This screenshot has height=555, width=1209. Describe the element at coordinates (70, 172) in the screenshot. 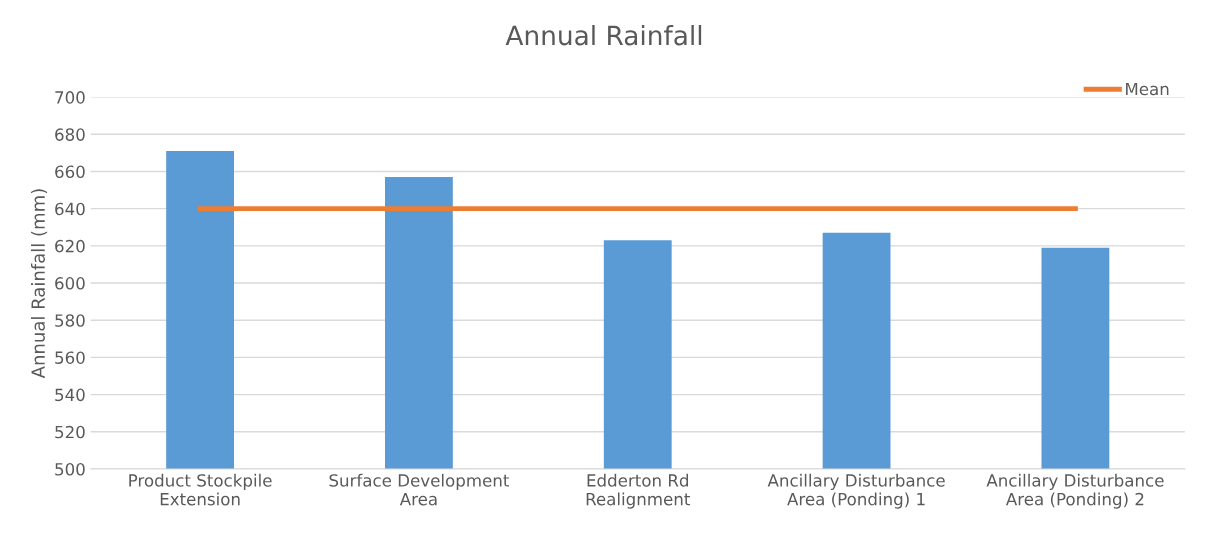

I see `y-tick-label: 660` at that location.